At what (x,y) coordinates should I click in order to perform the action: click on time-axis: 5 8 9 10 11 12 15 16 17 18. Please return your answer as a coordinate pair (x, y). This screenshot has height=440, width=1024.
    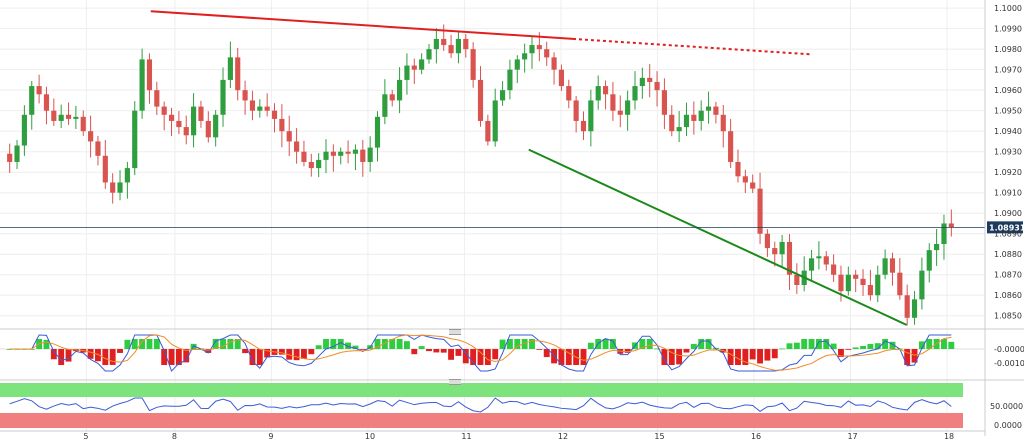
    Looking at the image, I should click on (492, 435).